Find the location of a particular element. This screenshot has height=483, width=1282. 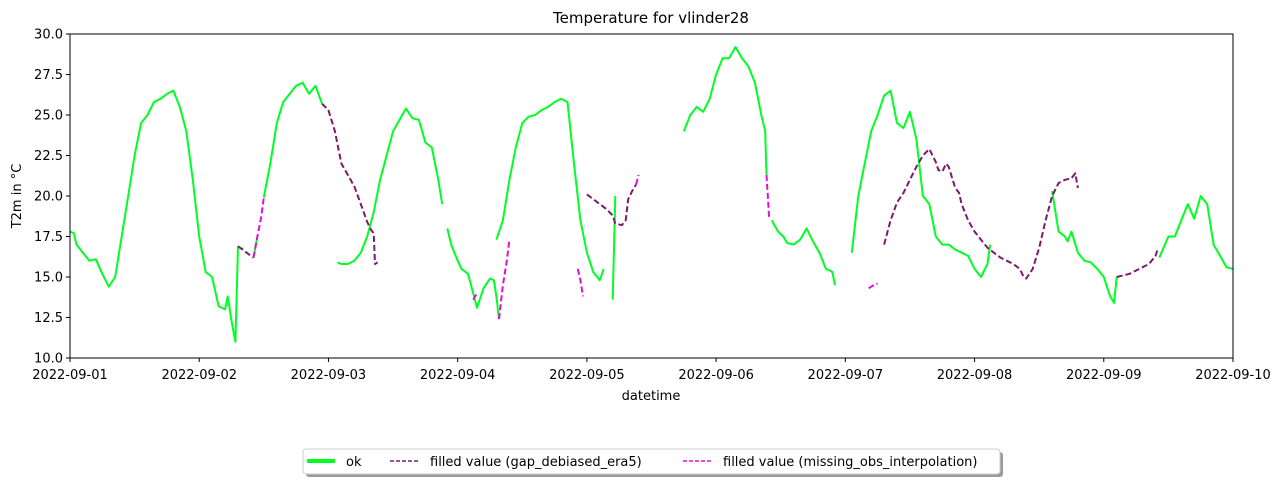

legend-label-missing-obs-interpolation: filled value (missing_obs_interpolation) is located at coordinates (850, 462).